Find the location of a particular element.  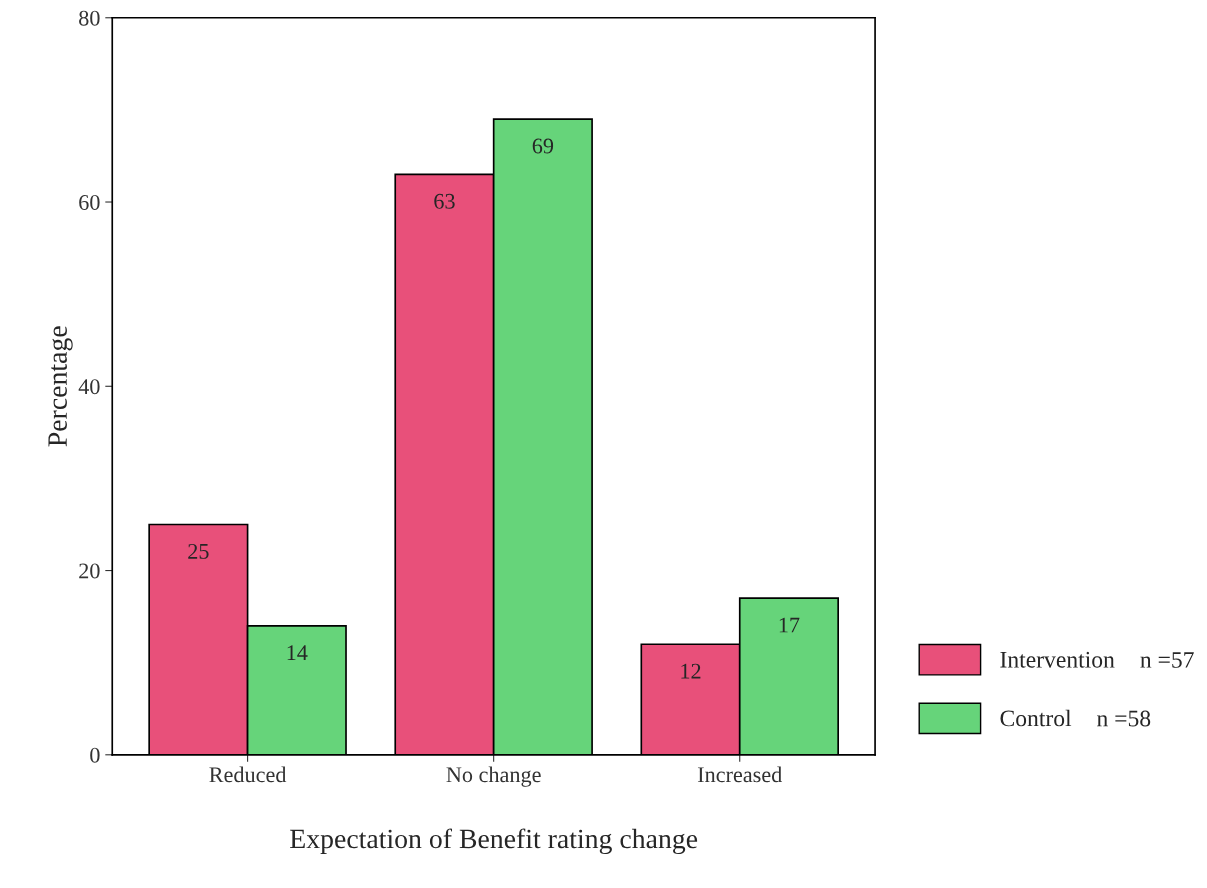

x-tick-label: Increased is located at coordinates (740, 774).